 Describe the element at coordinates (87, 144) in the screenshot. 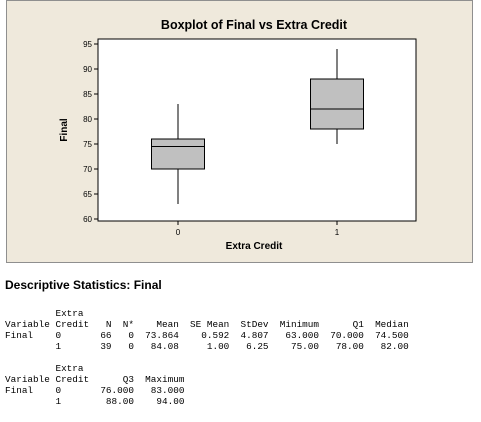

I see `y-tick-label: 75` at that location.